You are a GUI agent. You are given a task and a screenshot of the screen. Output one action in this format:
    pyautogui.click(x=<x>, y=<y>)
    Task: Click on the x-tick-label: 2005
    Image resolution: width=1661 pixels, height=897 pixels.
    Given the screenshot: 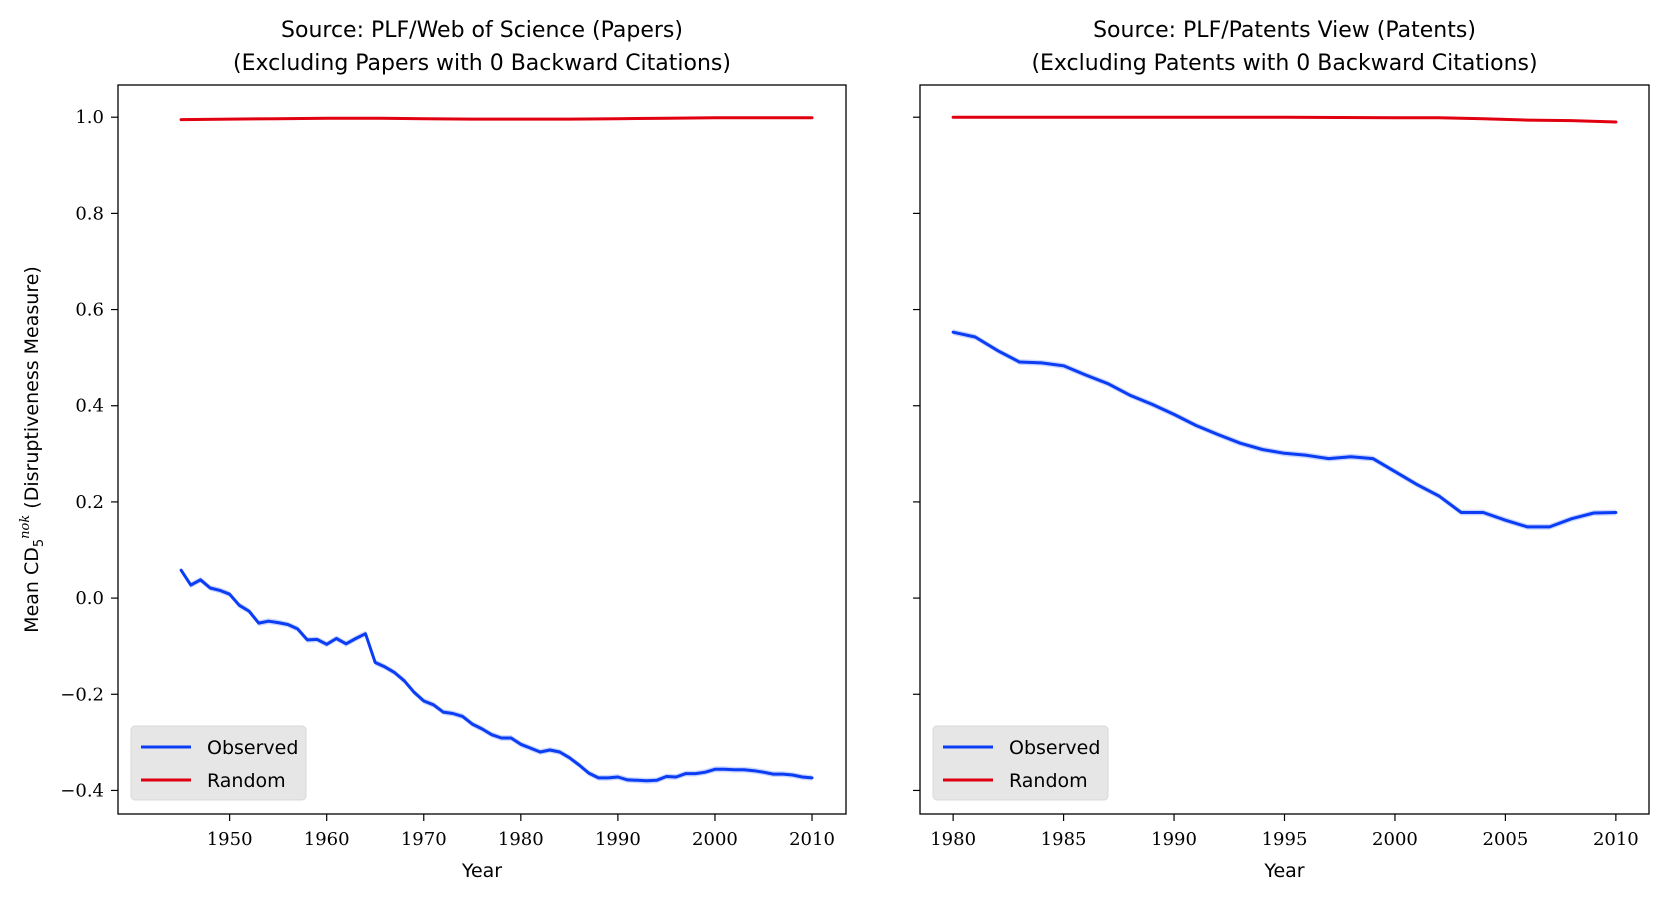 What is the action you would take?
    pyautogui.click(x=1506, y=839)
    